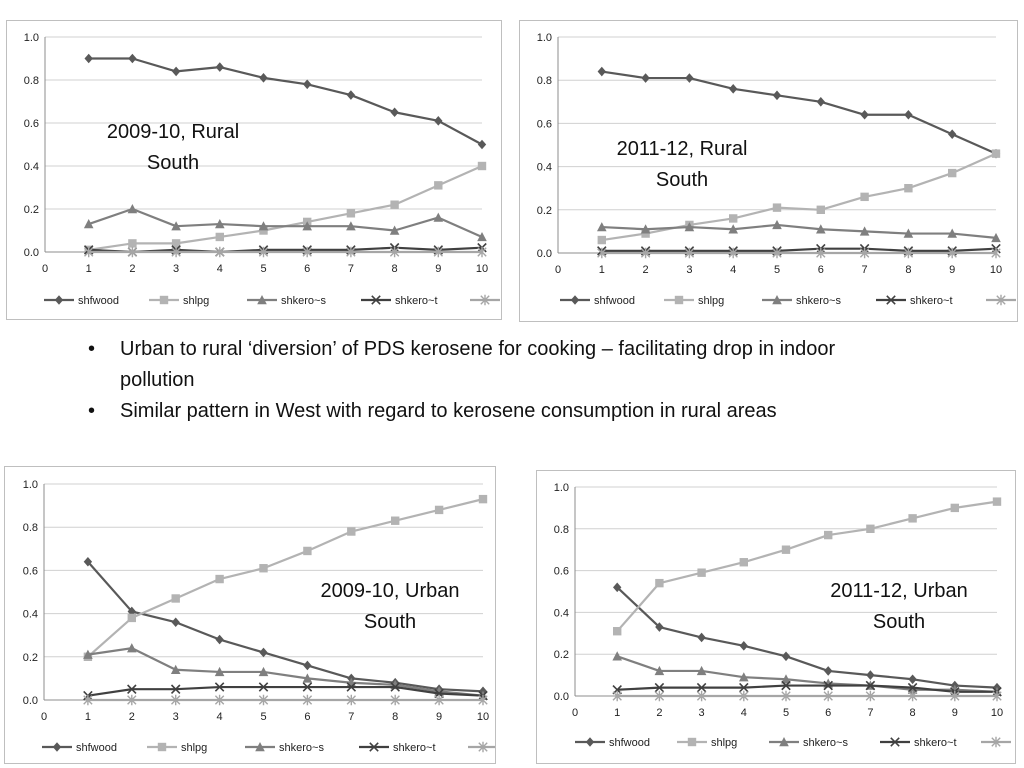  Describe the element at coordinates (416, 301) in the screenshot. I see `legend-label: shkero~t` at that location.